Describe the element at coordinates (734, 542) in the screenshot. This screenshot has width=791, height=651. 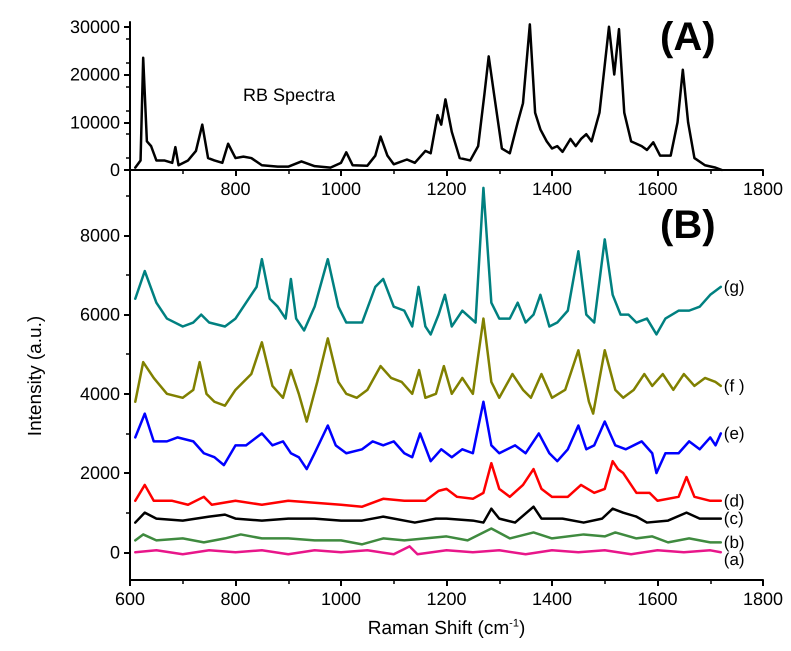
I see `series-label: (b)` at that location.